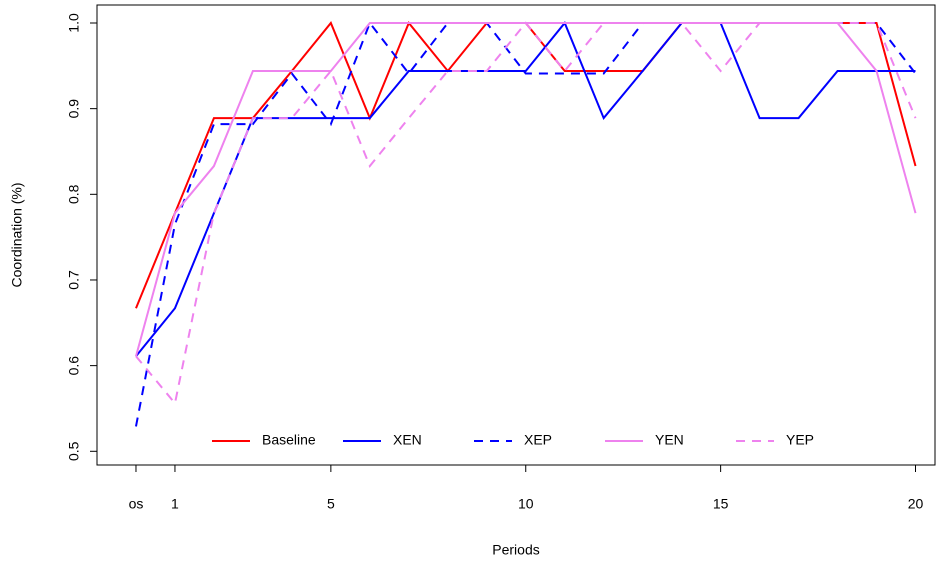 The width and height of the screenshot is (937, 566). I want to click on y-tick-label: 0.9, so click(74, 109).